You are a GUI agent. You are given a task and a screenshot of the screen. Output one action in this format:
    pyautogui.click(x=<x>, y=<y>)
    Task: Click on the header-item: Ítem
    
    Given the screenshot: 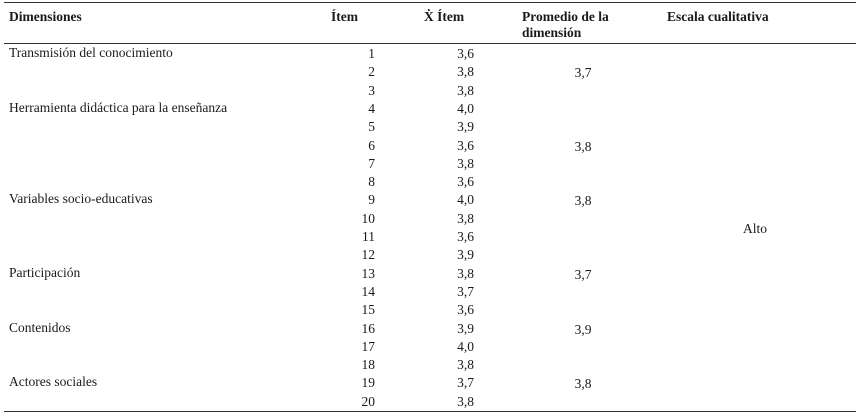 What is the action you would take?
    pyautogui.click(x=344, y=16)
    